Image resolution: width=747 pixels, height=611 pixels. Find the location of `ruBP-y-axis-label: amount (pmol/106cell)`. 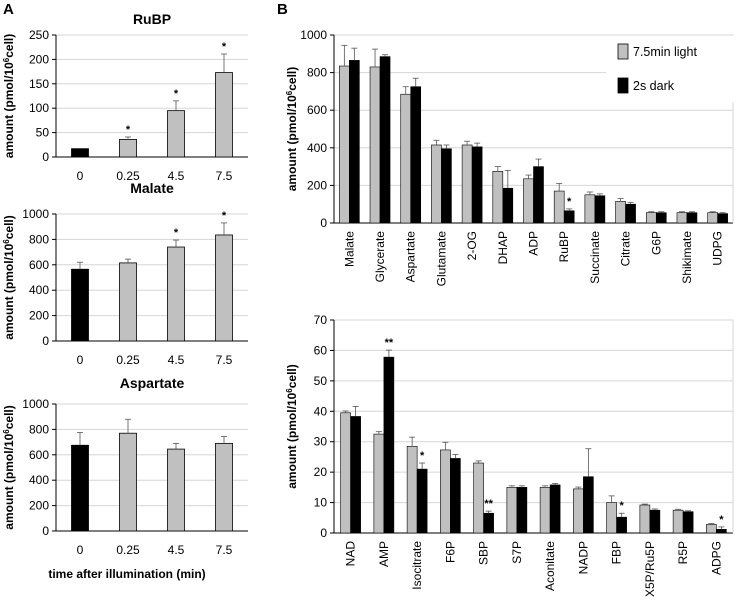

ruBP-y-axis-label: amount (pmol/106cell) is located at coordinates (9, 96).